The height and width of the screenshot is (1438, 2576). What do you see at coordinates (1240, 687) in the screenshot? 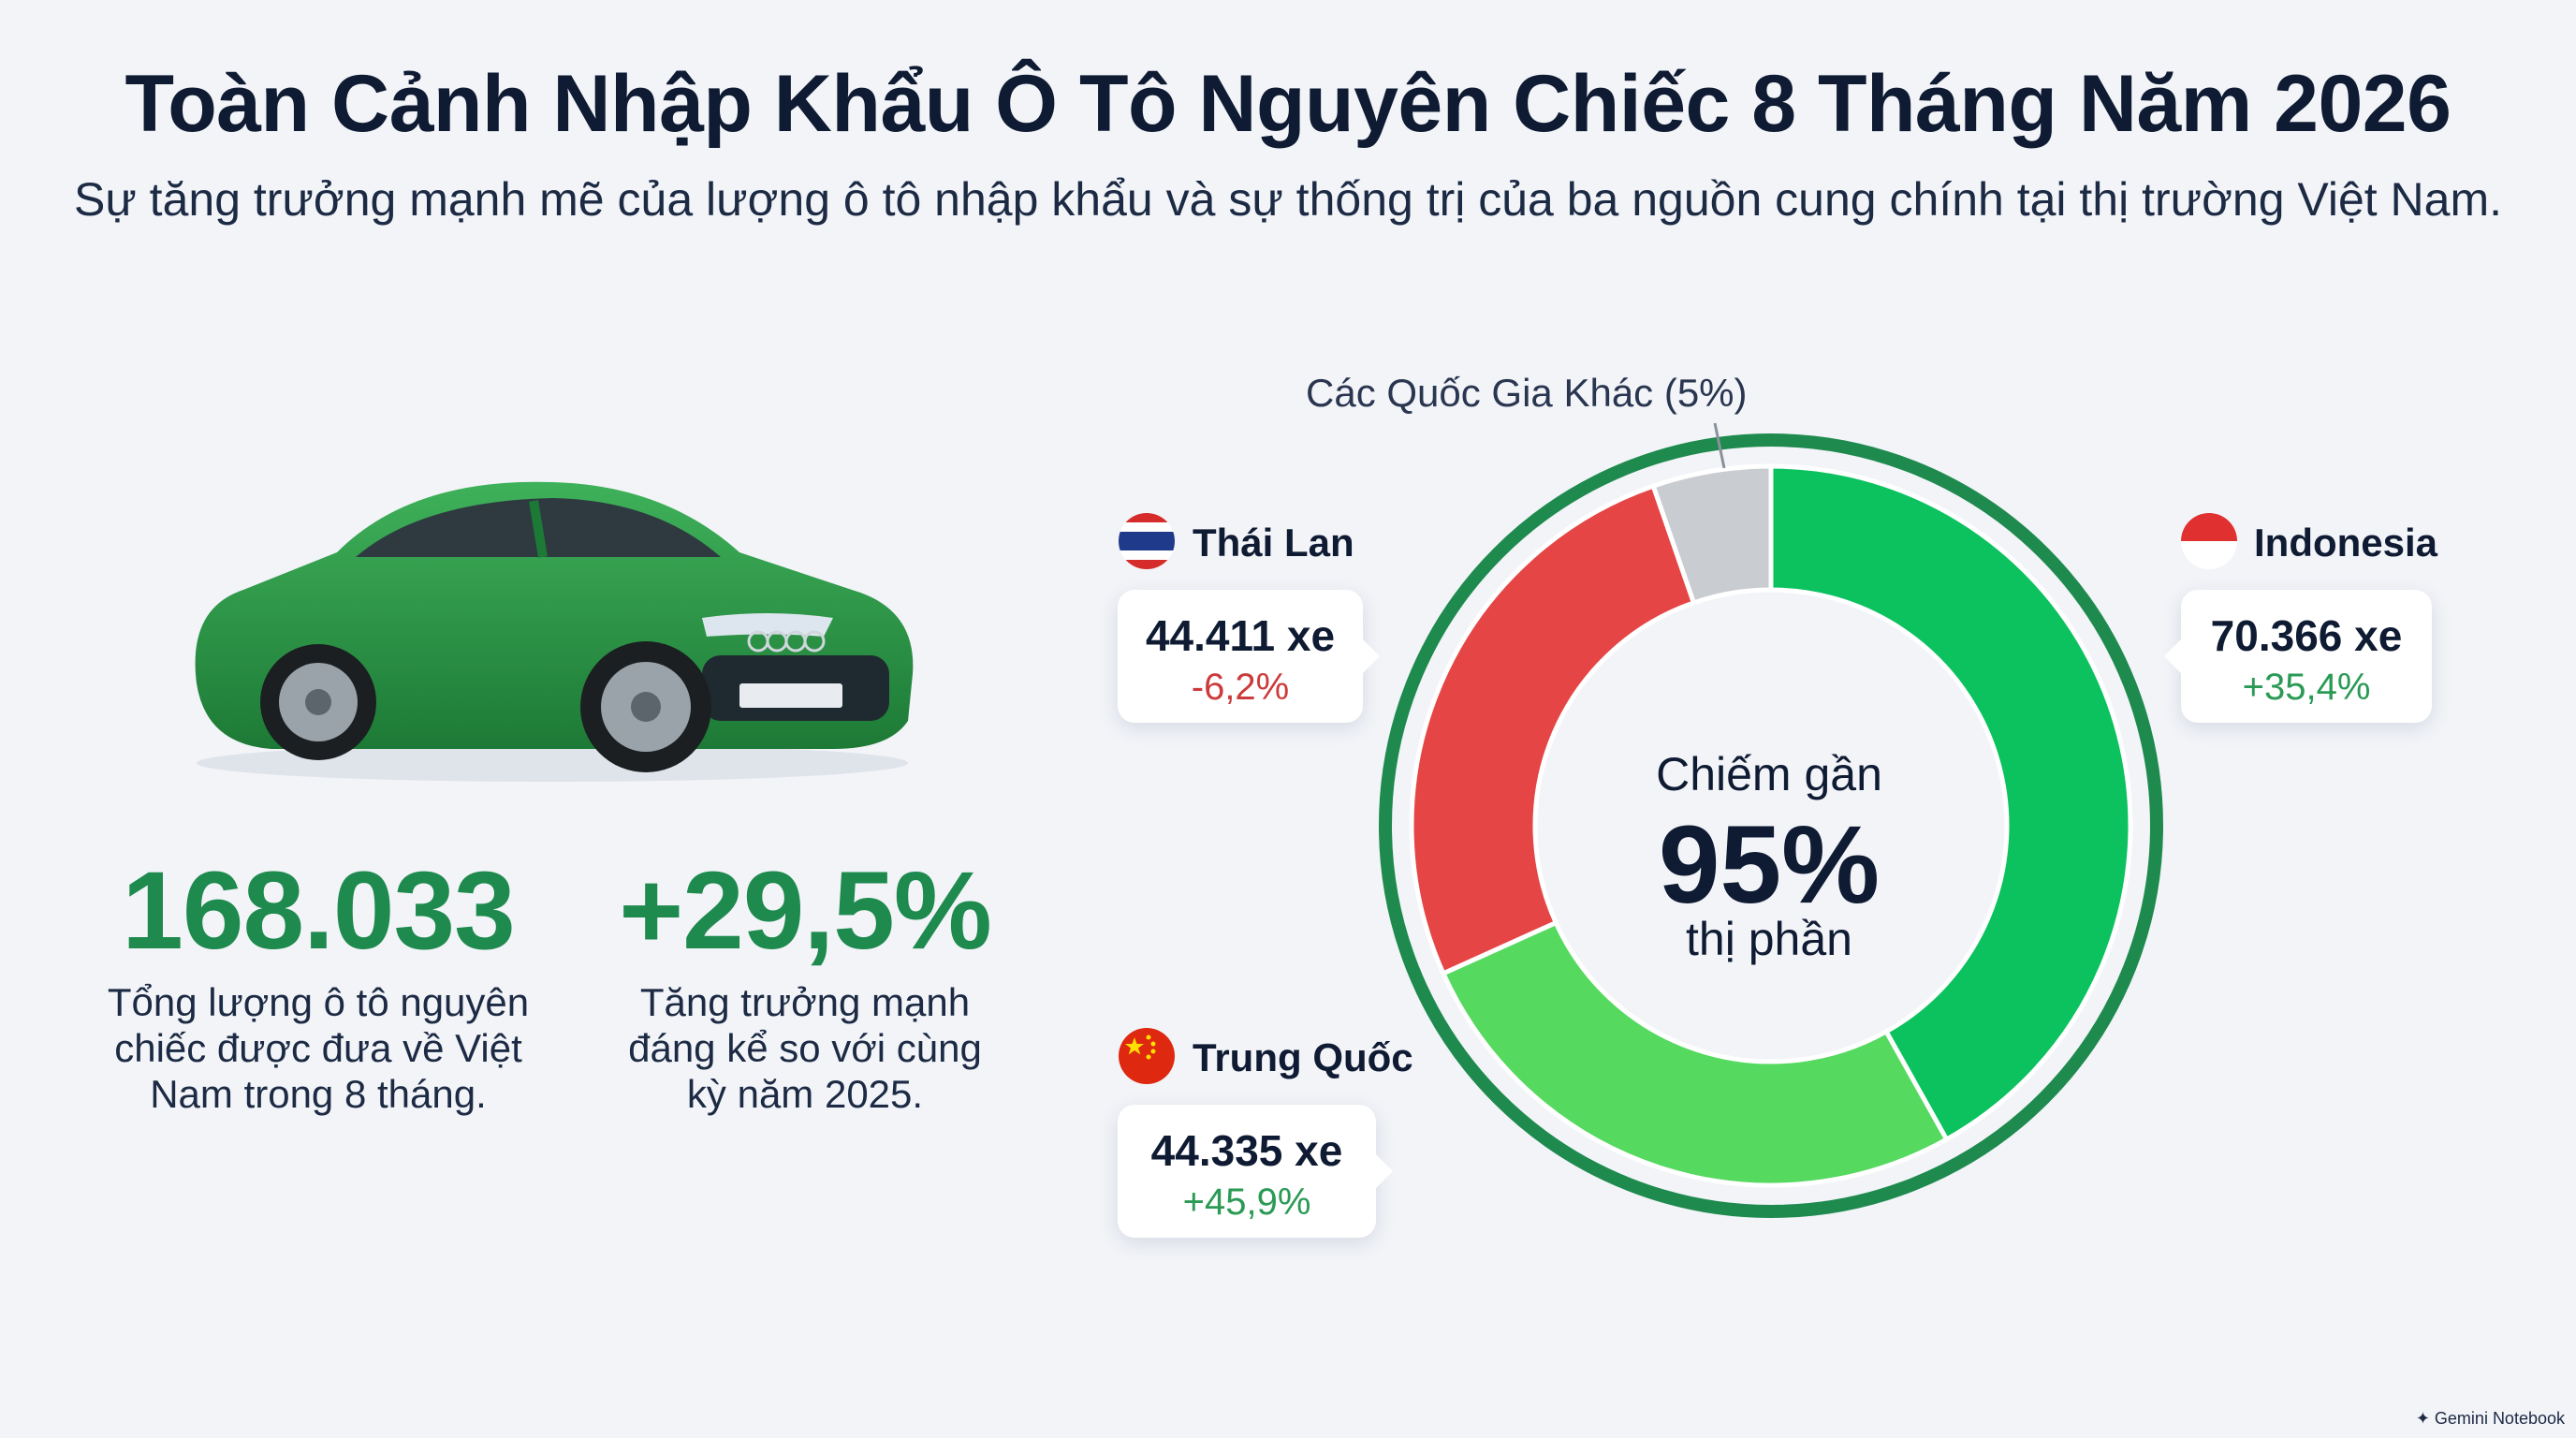
I see `thailand-change: -6,2%` at bounding box center [1240, 687].